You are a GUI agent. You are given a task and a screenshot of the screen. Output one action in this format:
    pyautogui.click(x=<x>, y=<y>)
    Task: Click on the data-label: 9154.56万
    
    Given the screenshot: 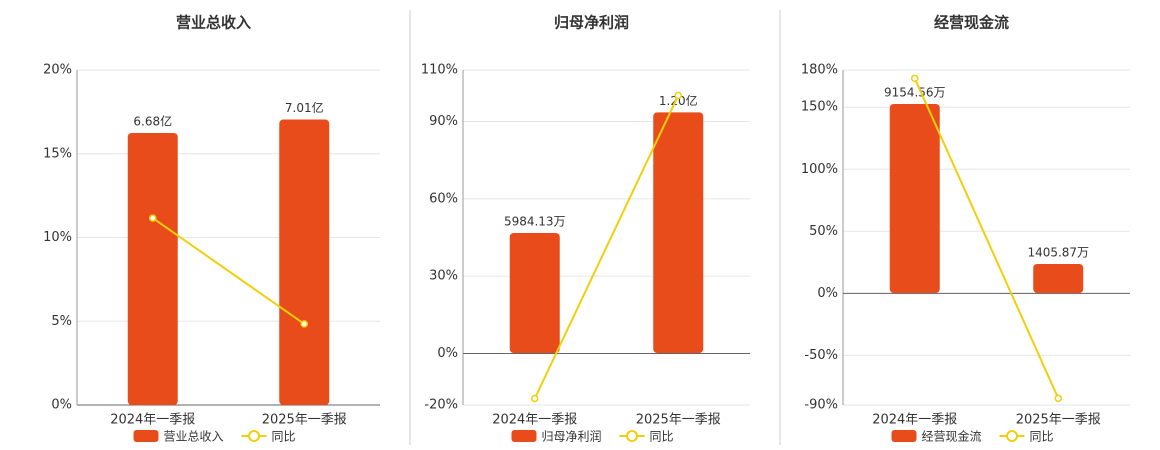 What is the action you would take?
    pyautogui.click(x=915, y=93)
    